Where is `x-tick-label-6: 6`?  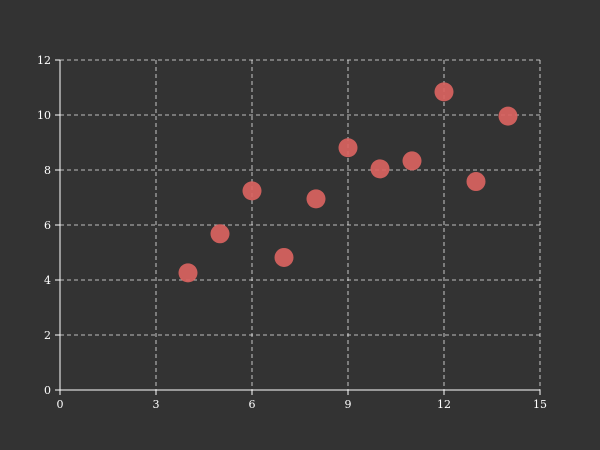
x-tick-label-6: 6 is located at coordinates (252, 404).